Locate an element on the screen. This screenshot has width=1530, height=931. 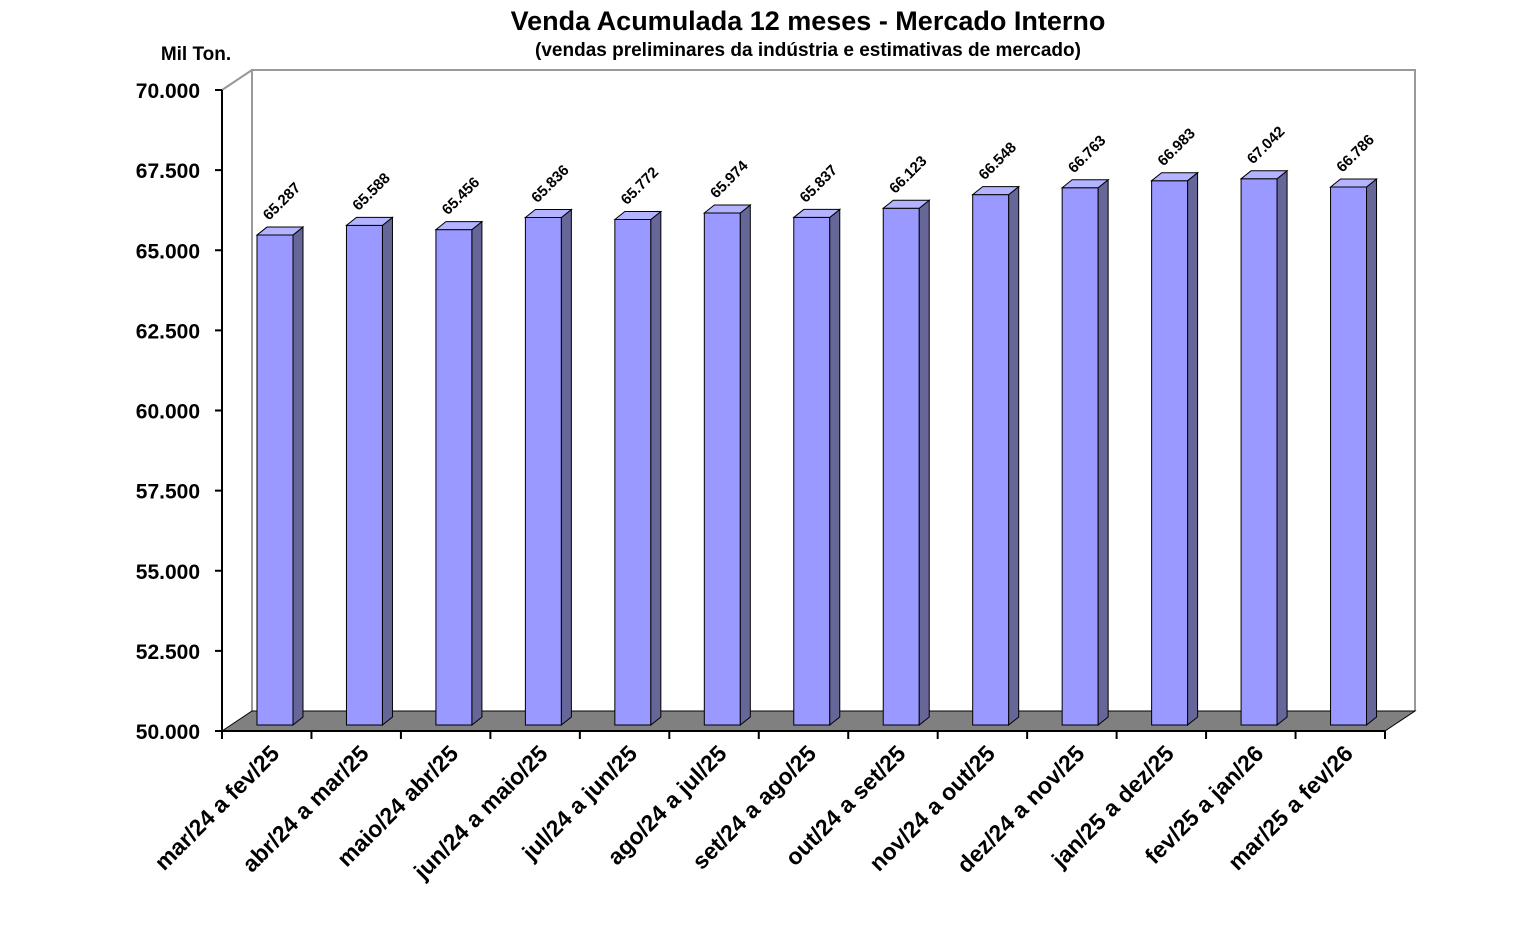
y-tick-label: 52.500 is located at coordinates (168, 652).